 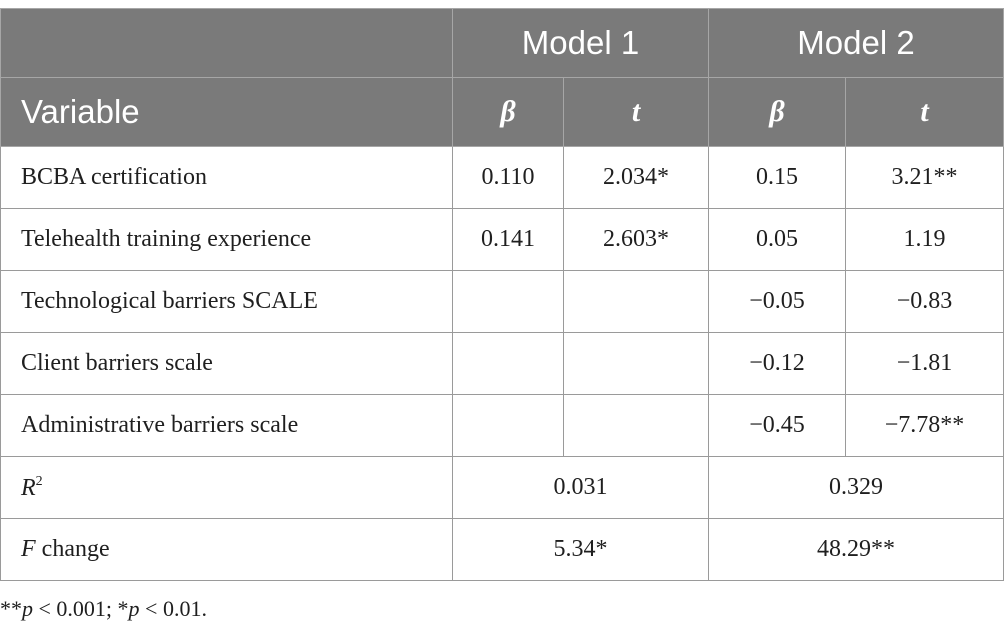 What do you see at coordinates (27, 608) in the screenshot?
I see `footnote-p1: p` at bounding box center [27, 608].